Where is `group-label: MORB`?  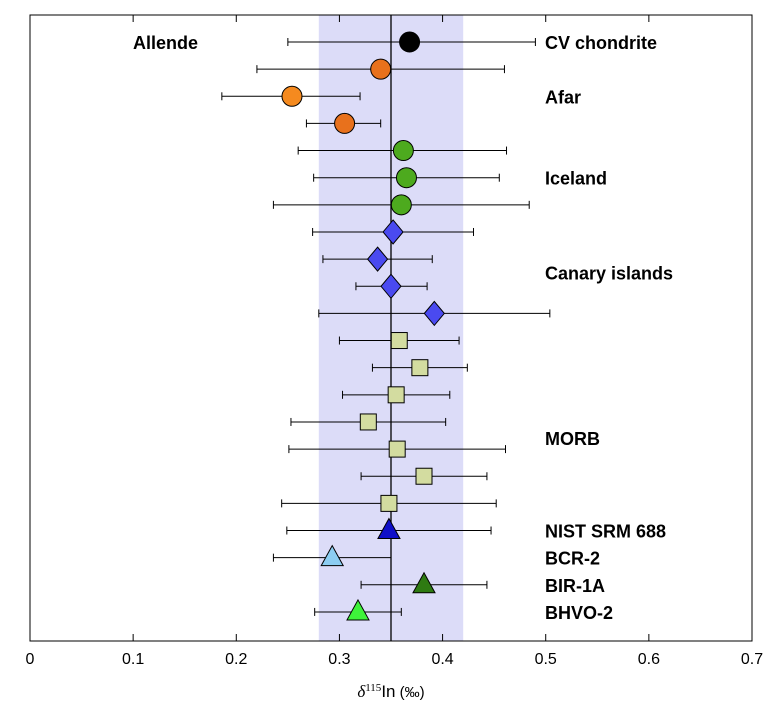
group-label: MORB is located at coordinates (572, 439).